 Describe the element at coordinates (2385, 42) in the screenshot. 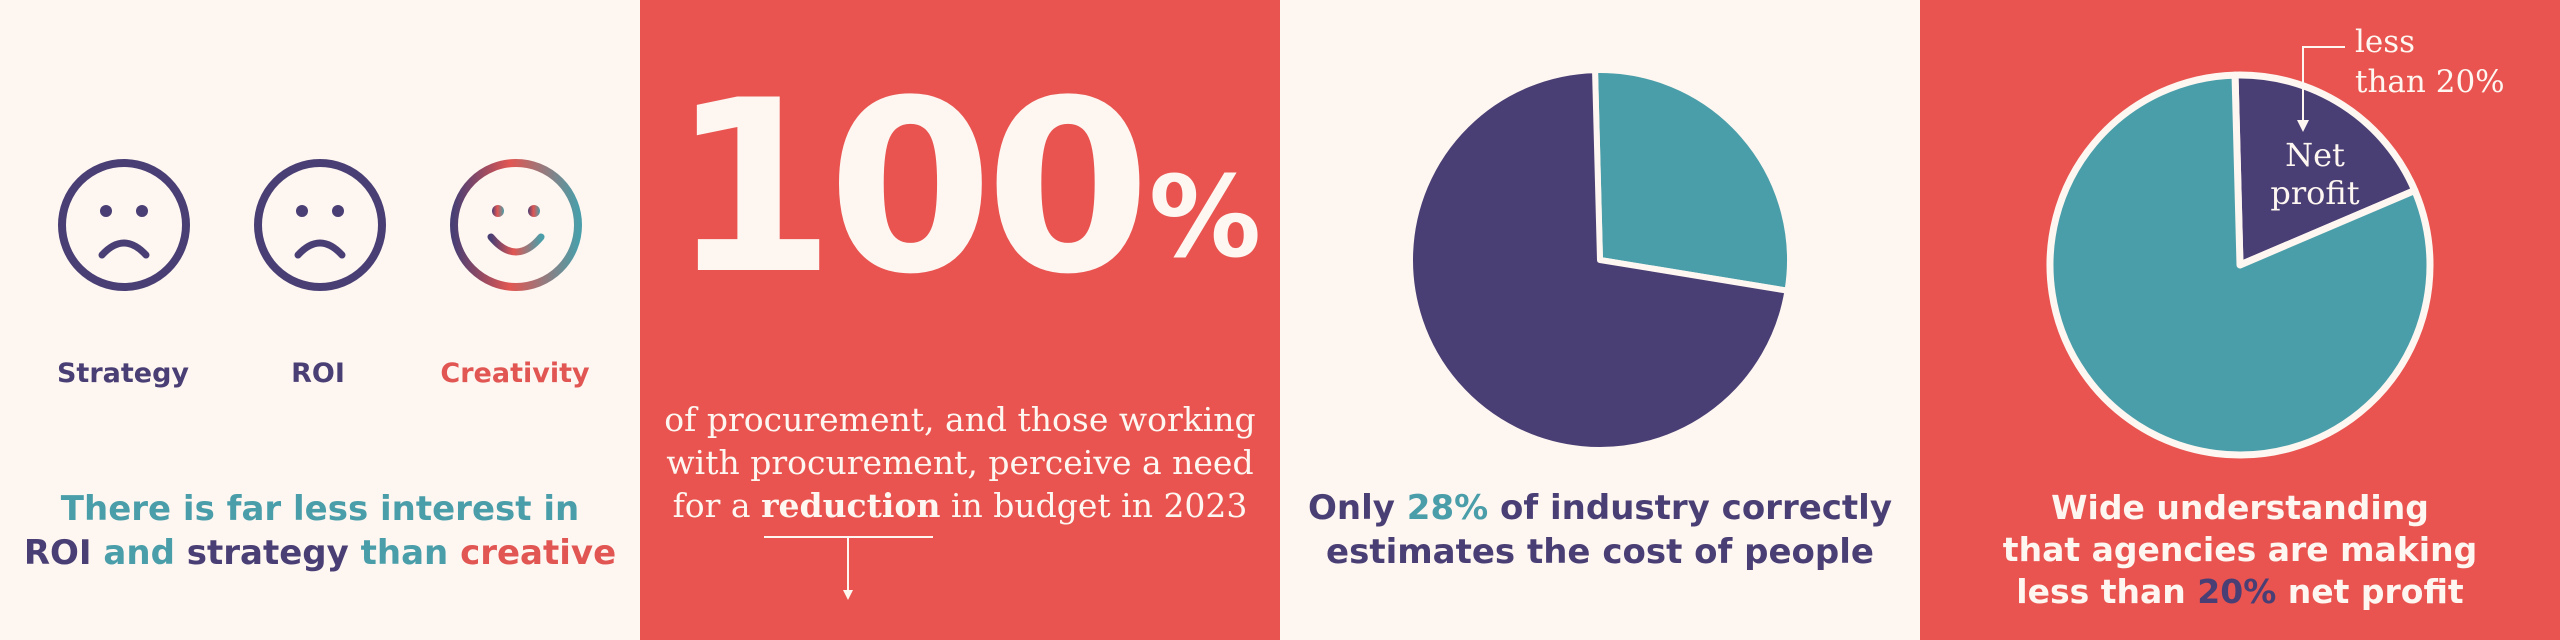

I see `annotation-line: less` at that location.